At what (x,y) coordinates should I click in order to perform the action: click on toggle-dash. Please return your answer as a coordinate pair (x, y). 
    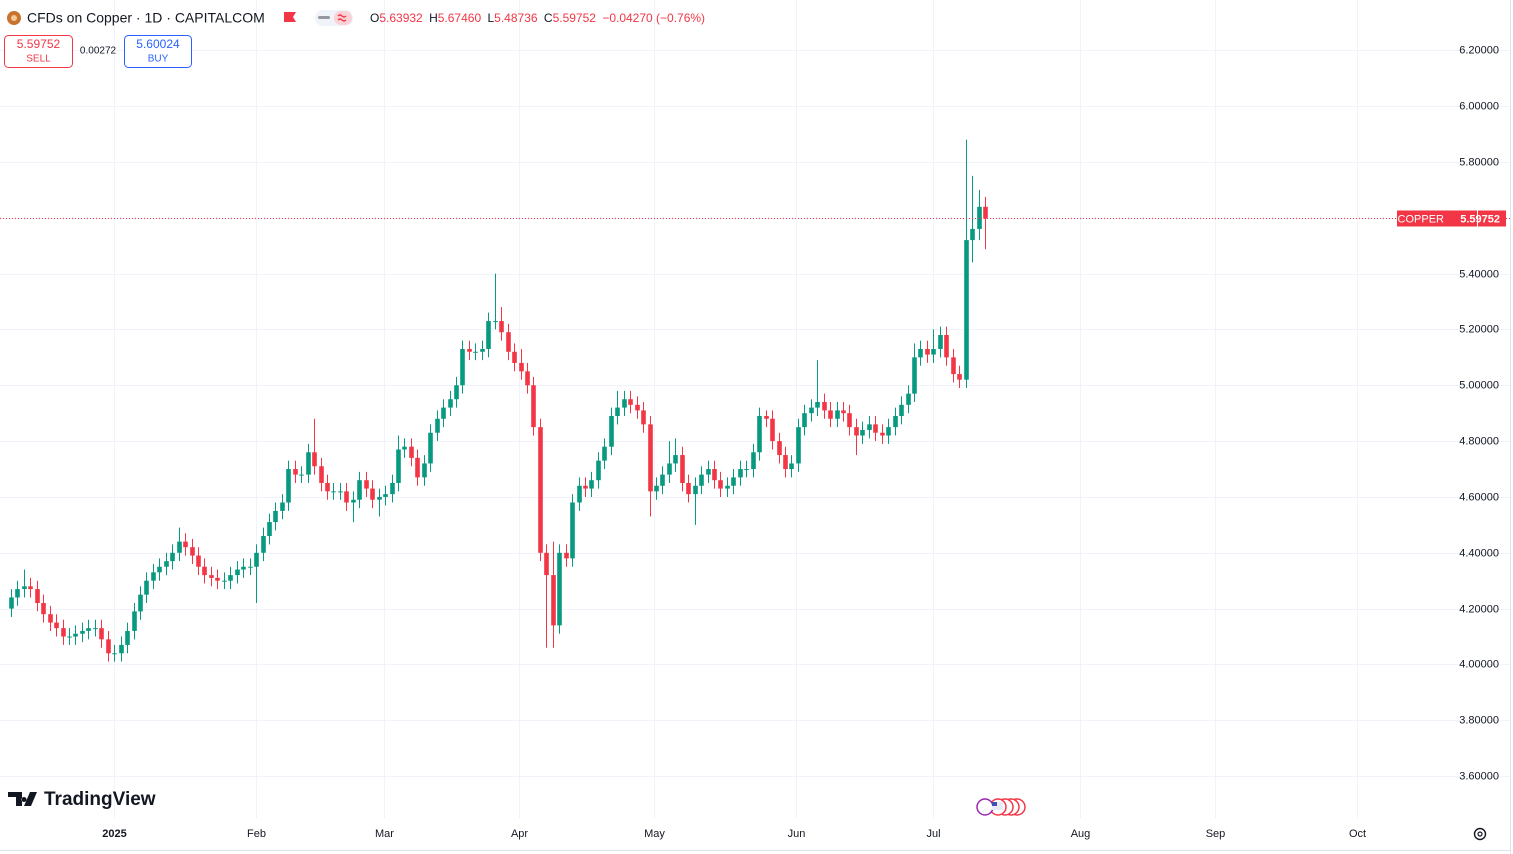
    Looking at the image, I should click on (324, 17).